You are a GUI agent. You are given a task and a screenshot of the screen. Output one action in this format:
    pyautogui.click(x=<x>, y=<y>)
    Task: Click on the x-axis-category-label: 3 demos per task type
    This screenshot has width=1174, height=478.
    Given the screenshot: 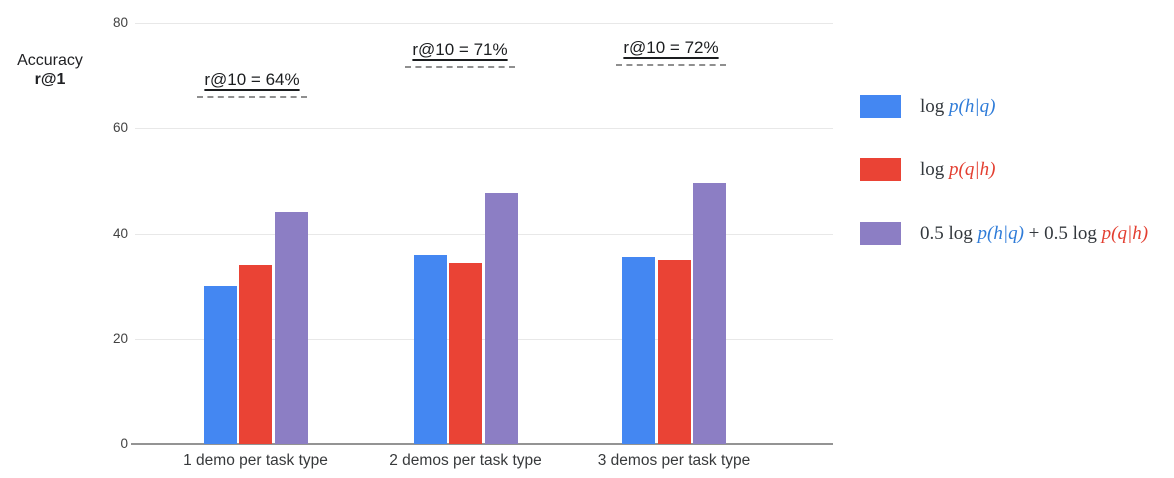 What is the action you would take?
    pyautogui.click(x=674, y=460)
    